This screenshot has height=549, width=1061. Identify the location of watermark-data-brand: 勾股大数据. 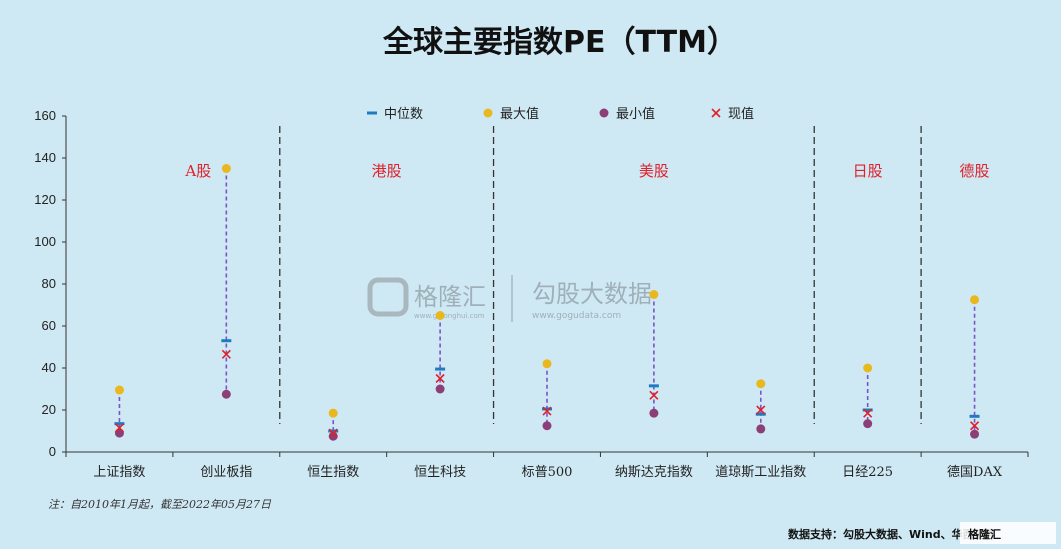
(592, 294).